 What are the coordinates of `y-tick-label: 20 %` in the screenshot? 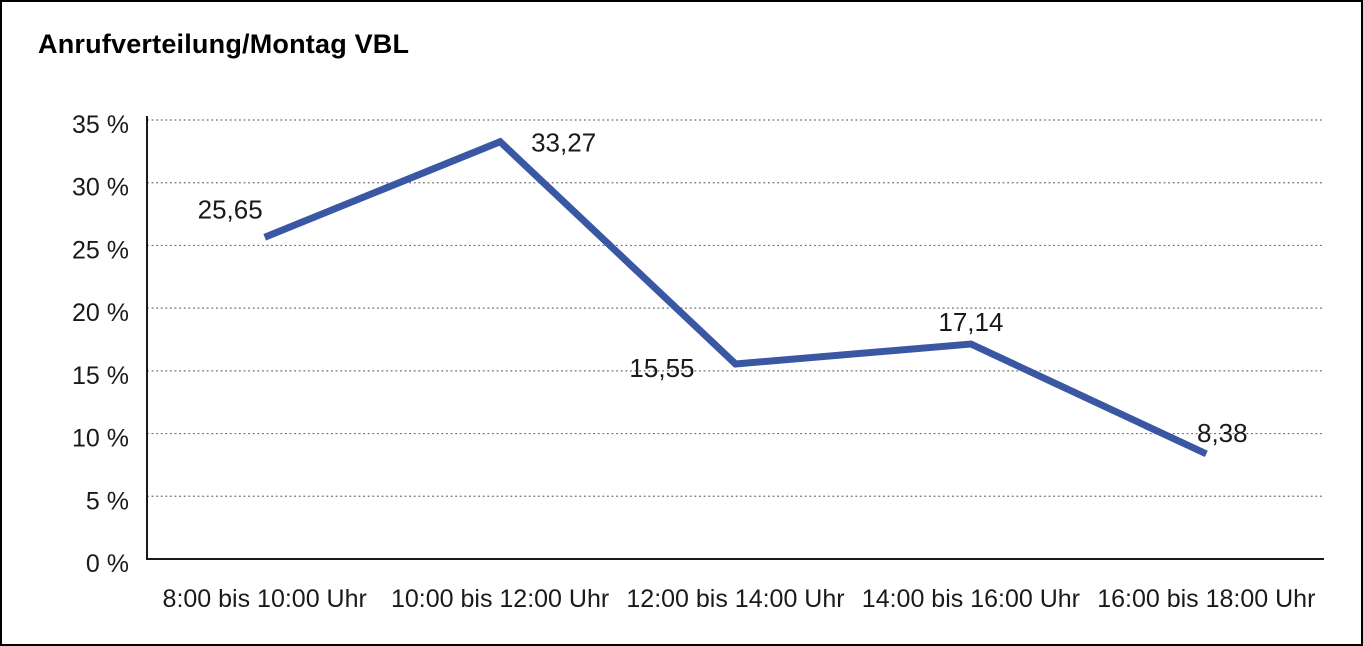 It's located at (100, 313).